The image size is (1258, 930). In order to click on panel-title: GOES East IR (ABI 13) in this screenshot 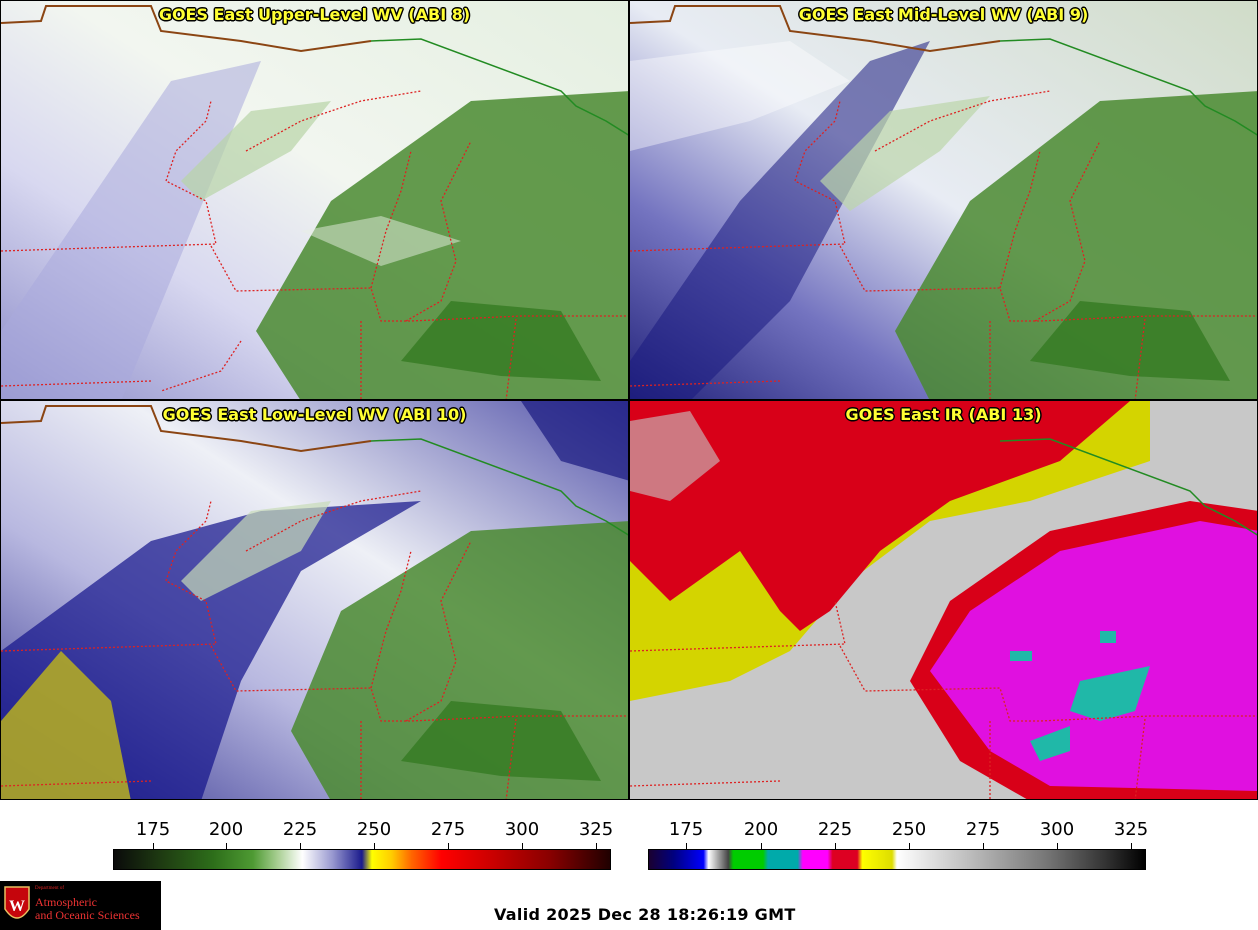, I will do `click(943, 414)`.